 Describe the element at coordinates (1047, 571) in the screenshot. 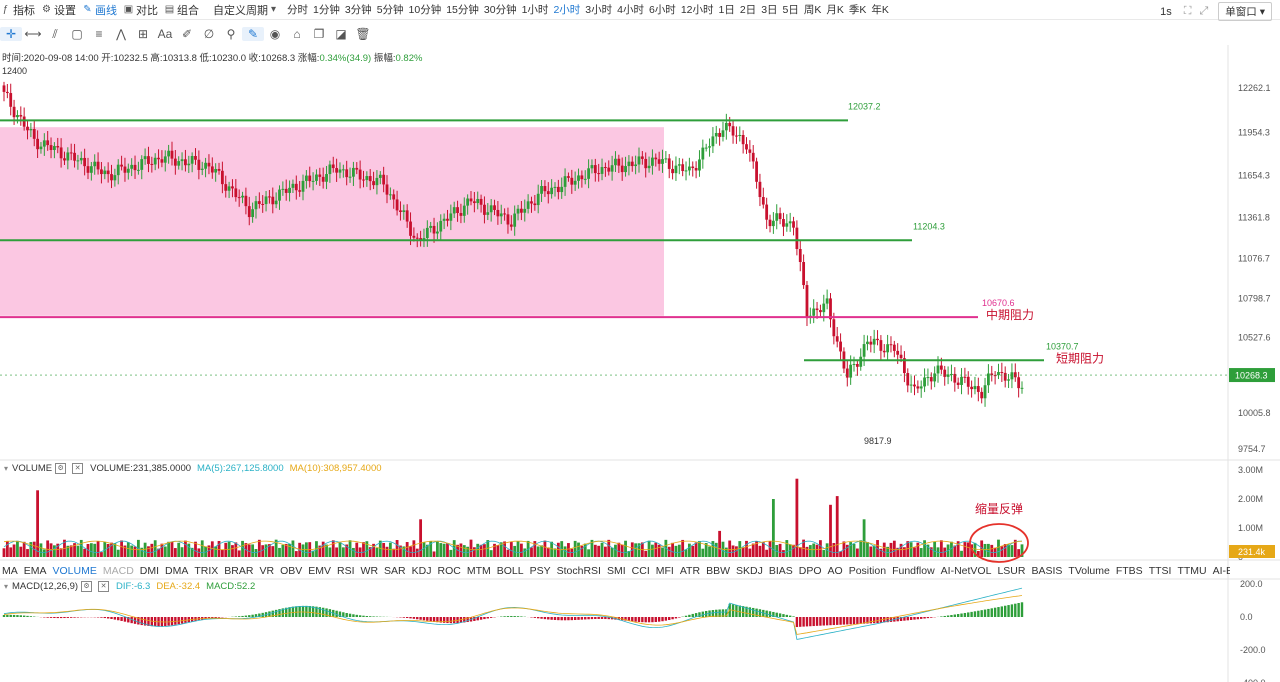

I see `indicator-tab-33: BASIS` at that location.